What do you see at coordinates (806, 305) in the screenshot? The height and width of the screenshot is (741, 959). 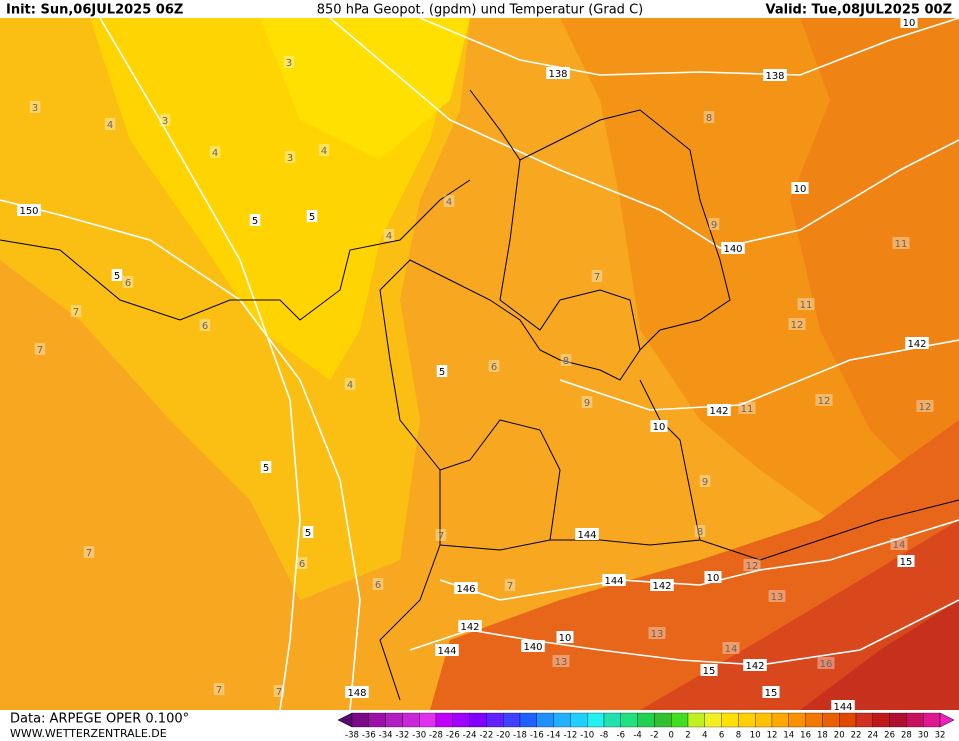 I see `contour-label: 11` at bounding box center [806, 305].